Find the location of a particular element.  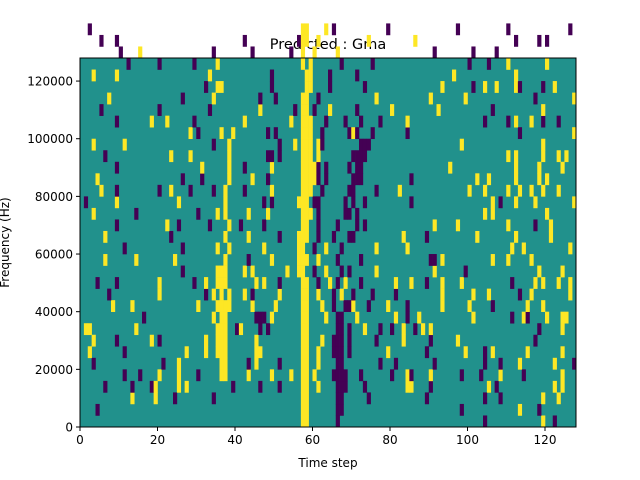

y-tick-label: 20000 is located at coordinates (54, 370).